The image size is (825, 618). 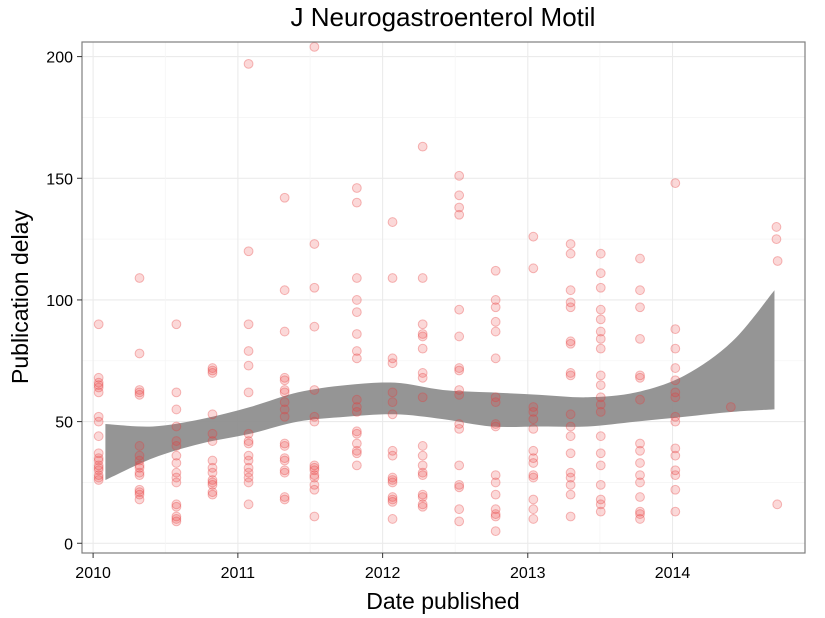 I want to click on y-axis-title: Publication delay, so click(x=20, y=297).